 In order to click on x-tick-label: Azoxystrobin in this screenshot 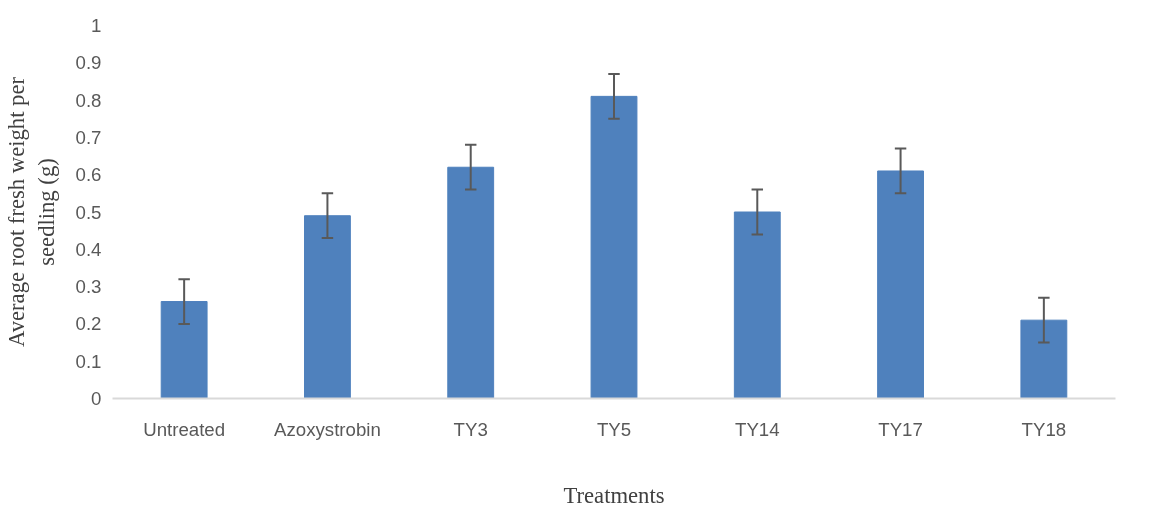, I will do `click(327, 429)`.